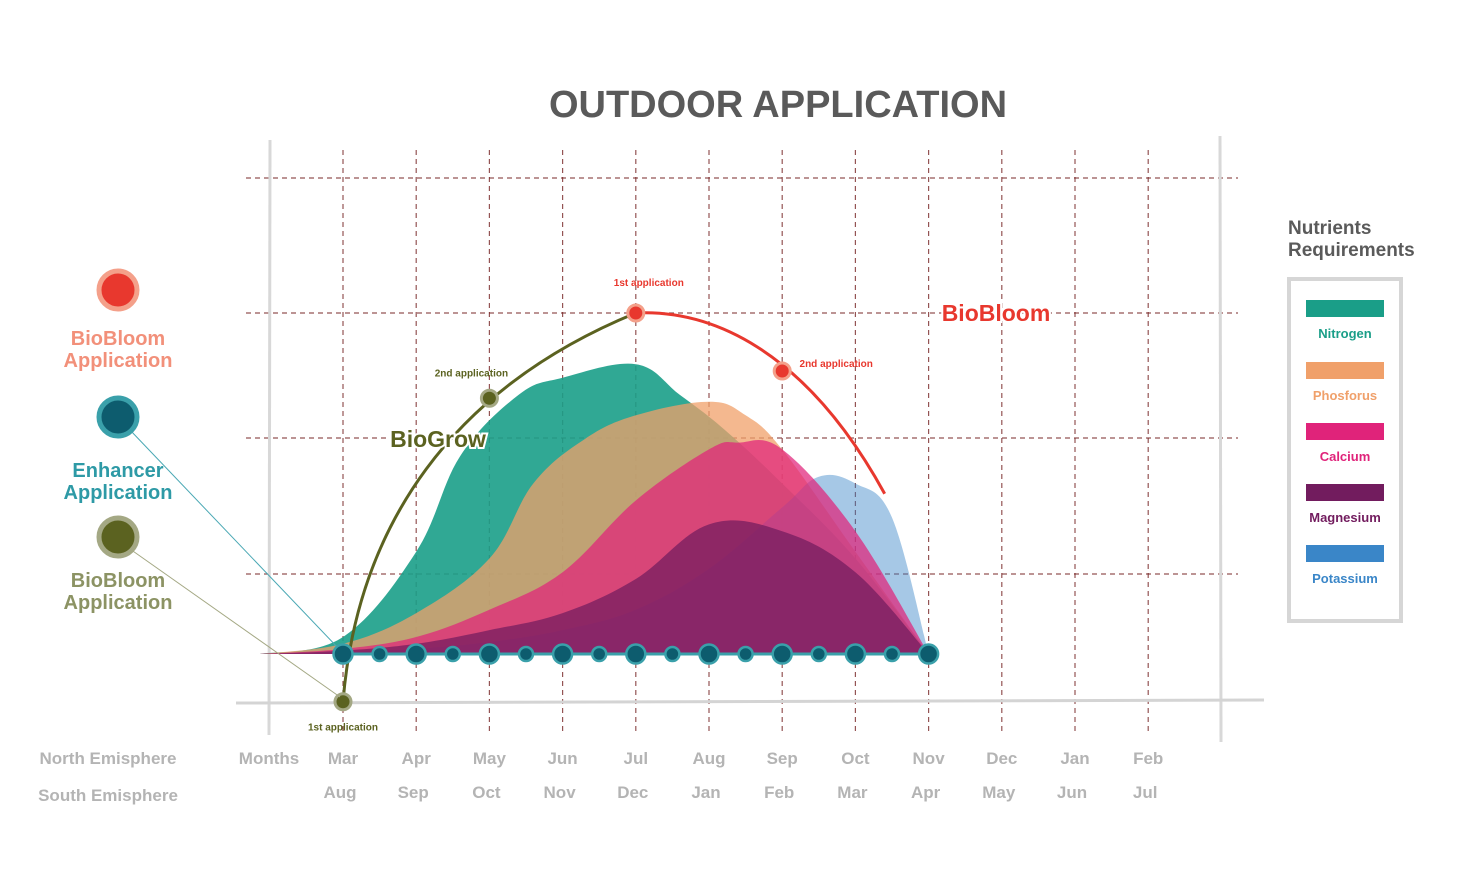  I want to click on south-month-label: Feb, so click(779, 792).